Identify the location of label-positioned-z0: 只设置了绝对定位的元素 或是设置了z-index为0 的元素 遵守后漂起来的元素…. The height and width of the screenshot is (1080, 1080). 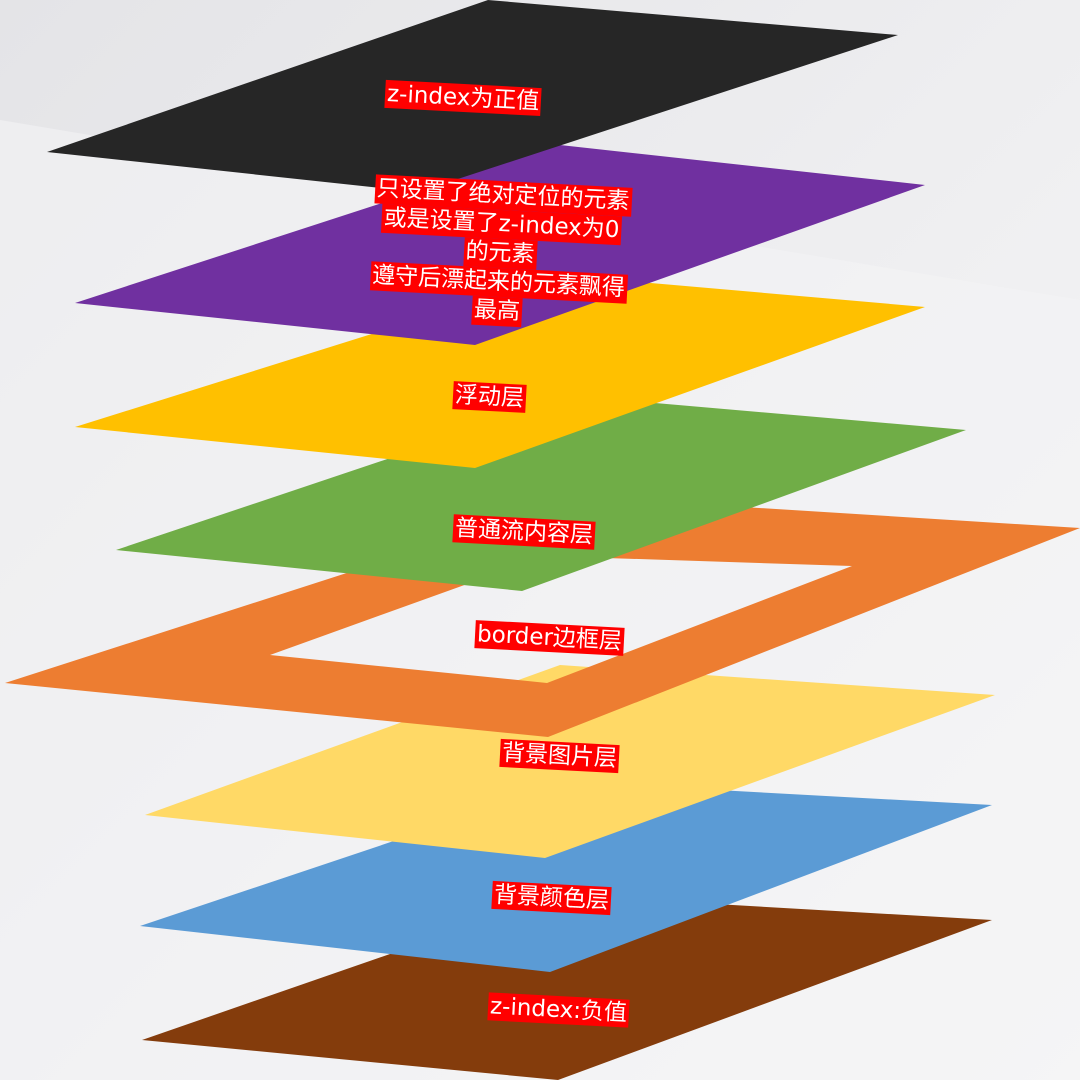
(499, 253).